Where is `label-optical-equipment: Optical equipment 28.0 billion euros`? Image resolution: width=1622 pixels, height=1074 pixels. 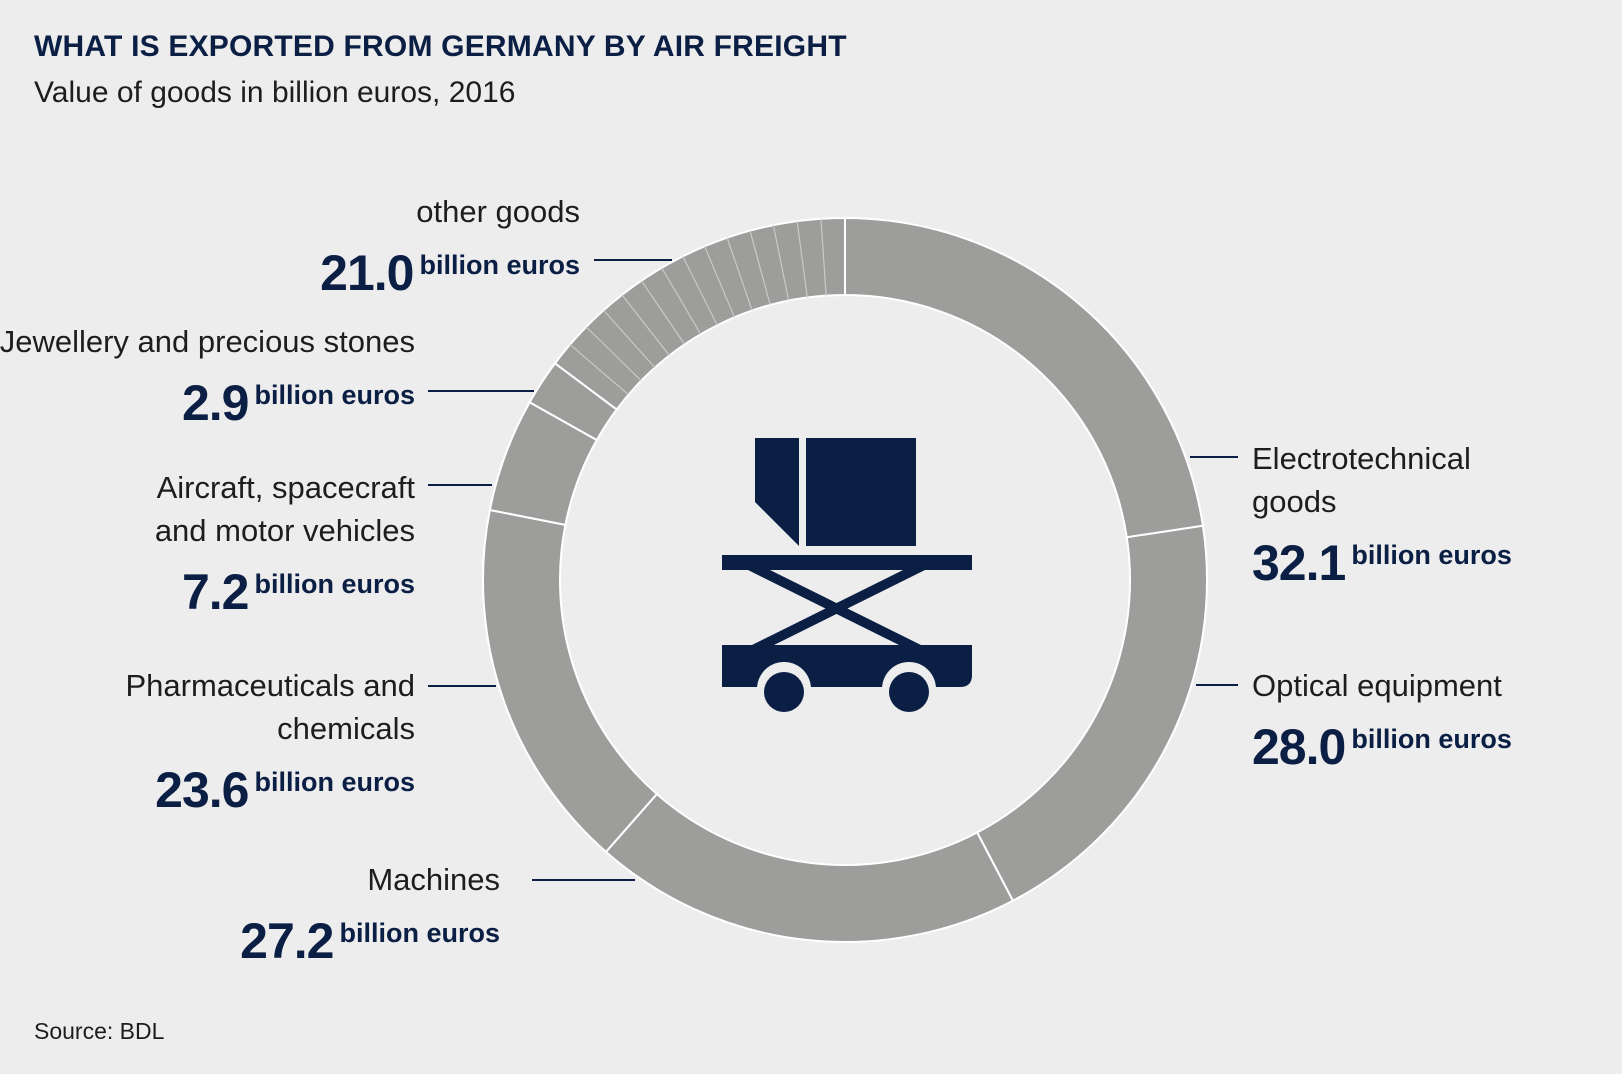 label-optical-equipment: Optical equipment 28.0 billion euros is located at coordinates (1437, 728).